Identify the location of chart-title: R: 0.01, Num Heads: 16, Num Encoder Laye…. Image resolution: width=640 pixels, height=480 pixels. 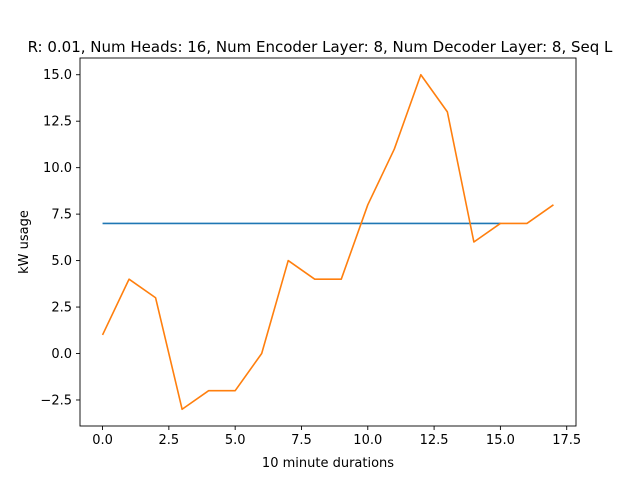
(320, 47).